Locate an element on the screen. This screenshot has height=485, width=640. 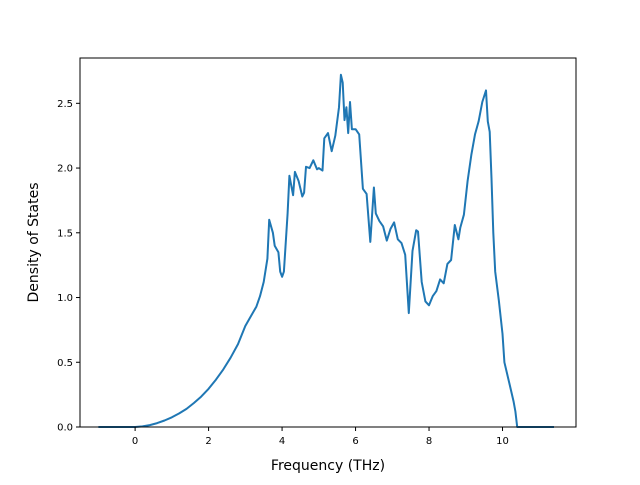
x-tick-label: 10 is located at coordinates (502, 441).